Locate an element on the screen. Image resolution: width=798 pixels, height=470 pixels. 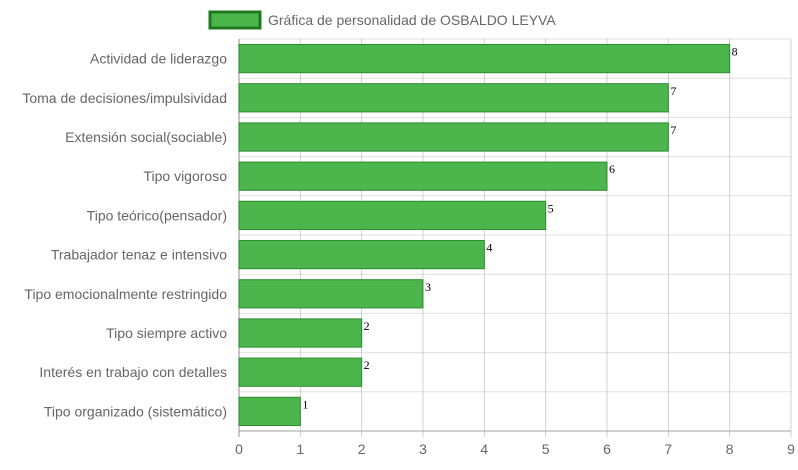
x-tick-label: 5 is located at coordinates (546, 449).